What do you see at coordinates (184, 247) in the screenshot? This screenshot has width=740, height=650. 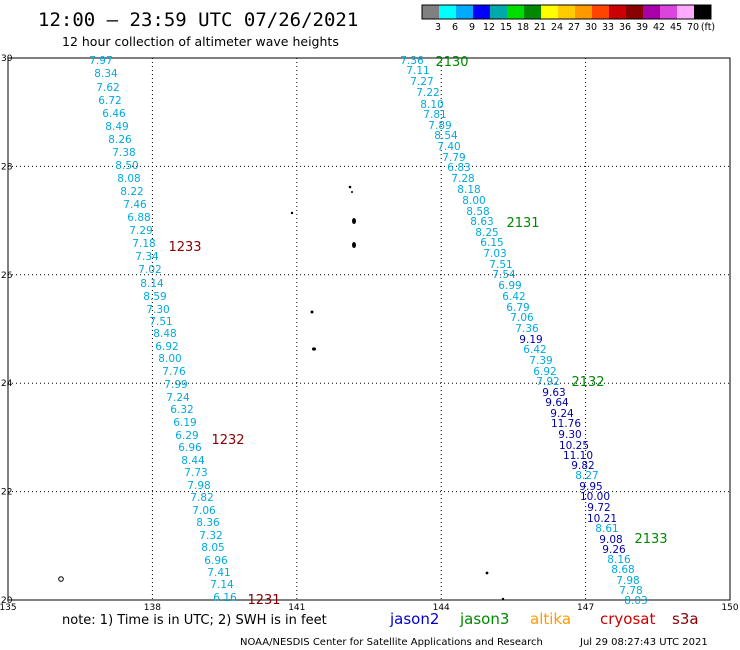 I see `pass-number-label: 1233` at bounding box center [184, 247].